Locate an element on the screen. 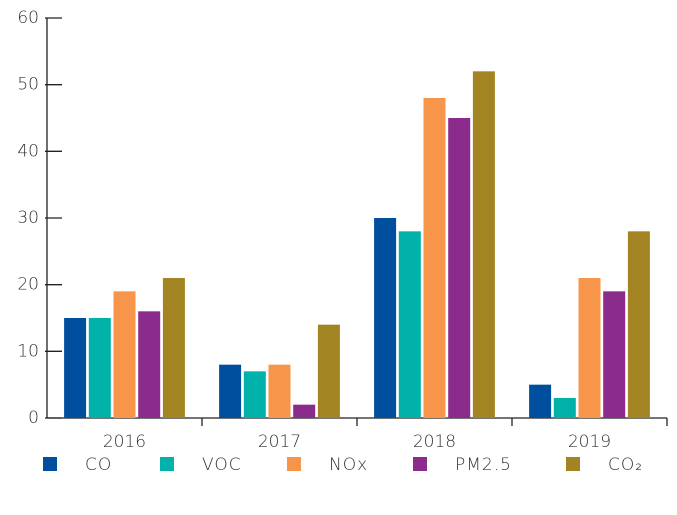  y-tick-label: 60 is located at coordinates (28, 18).